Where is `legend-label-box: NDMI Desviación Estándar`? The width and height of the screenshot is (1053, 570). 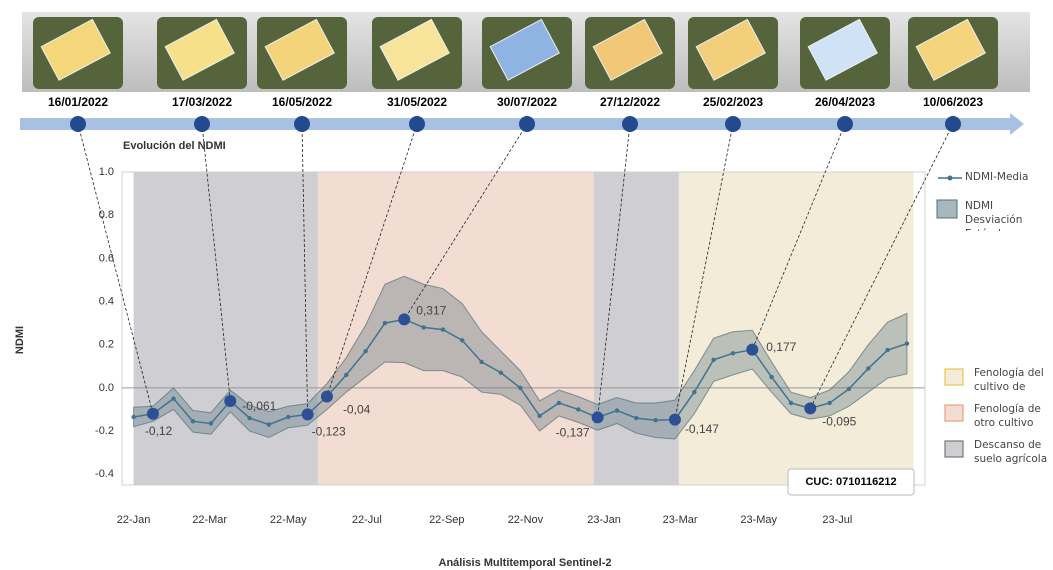 legend-label-box: NDMI Desviación Estándar is located at coordinates (994, 215).